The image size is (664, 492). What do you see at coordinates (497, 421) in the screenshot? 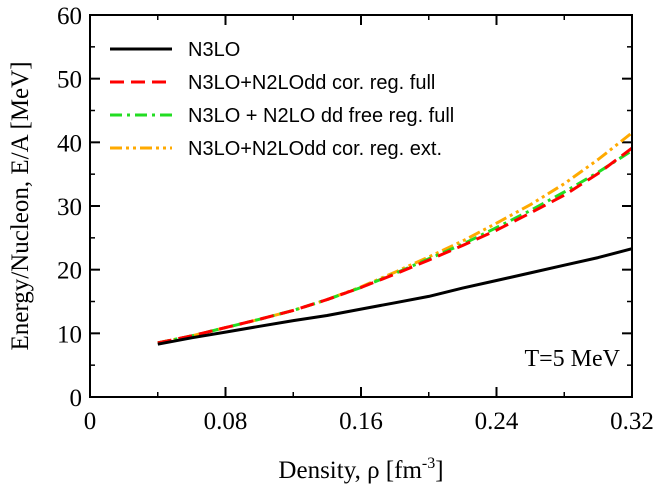
I see `x-tick-label: 0.24` at bounding box center [497, 421].